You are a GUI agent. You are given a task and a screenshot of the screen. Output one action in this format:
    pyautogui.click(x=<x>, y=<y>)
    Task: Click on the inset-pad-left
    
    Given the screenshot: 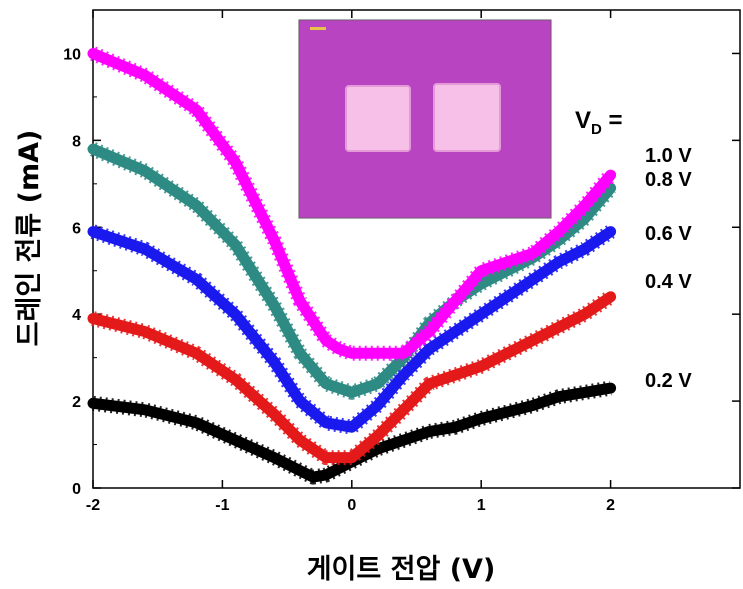 What is the action you would take?
    pyautogui.click(x=378, y=118)
    